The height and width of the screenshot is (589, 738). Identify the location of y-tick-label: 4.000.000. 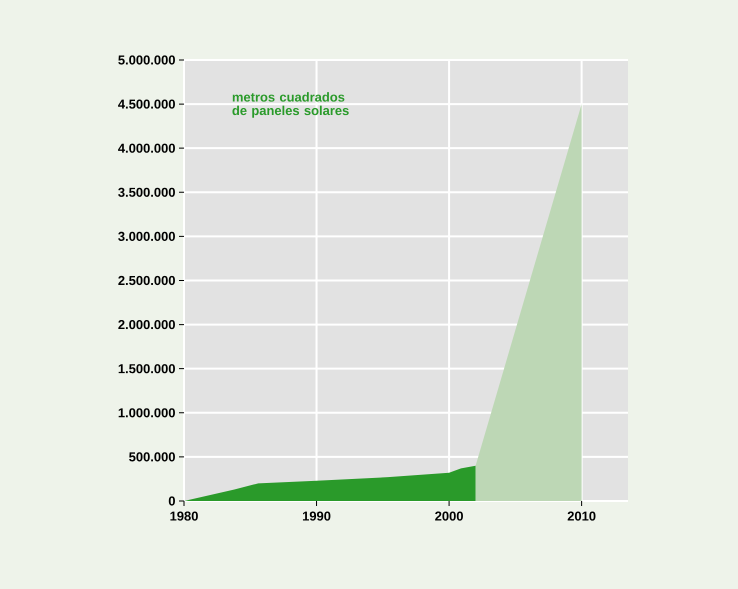
(146, 148).